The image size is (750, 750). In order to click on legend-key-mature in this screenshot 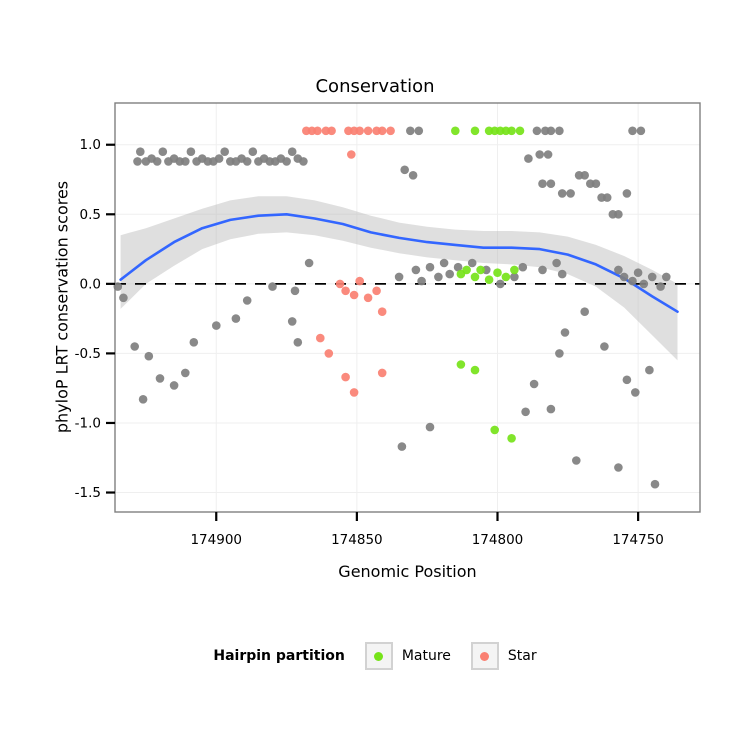, I will do `click(378, 656)`.